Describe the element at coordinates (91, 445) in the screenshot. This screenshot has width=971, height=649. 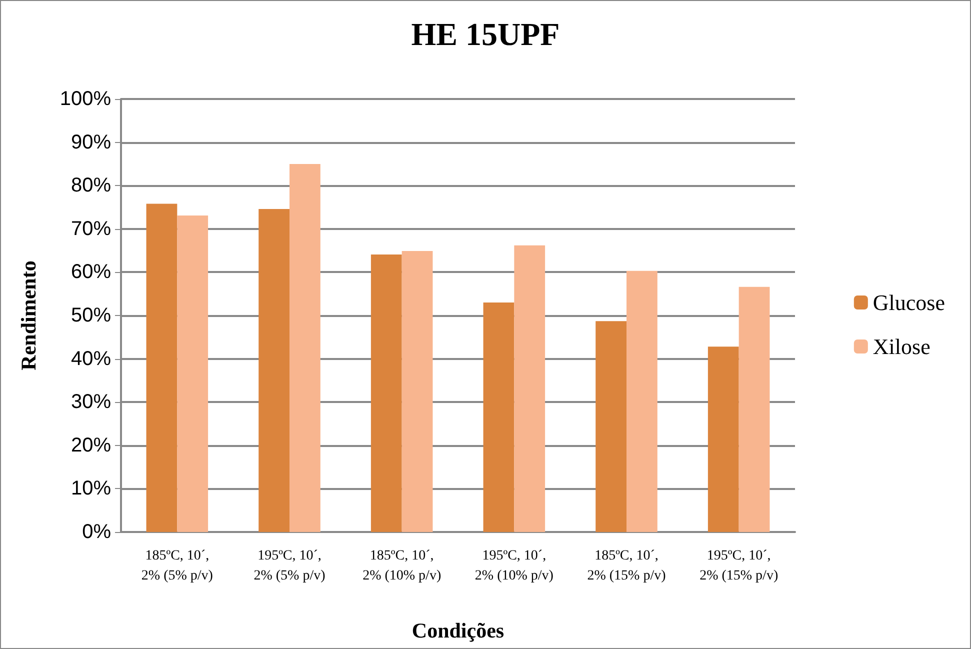
I see `y-tick-label: 20%` at that location.